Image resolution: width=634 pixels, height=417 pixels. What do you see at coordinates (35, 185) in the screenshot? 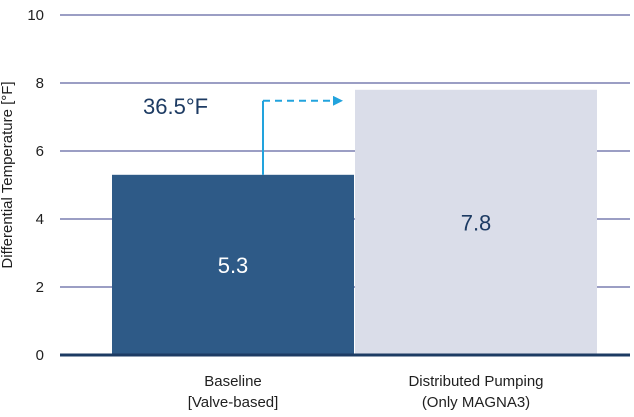
I see `y-tick-labels: 0 2 4 6 8 10` at bounding box center [35, 185].